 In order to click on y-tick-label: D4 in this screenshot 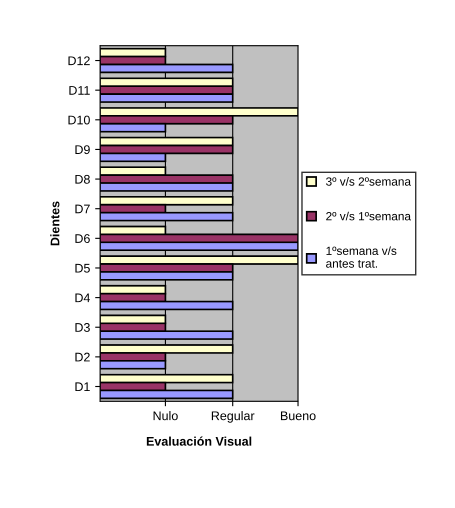, I will do `click(82, 298)`.